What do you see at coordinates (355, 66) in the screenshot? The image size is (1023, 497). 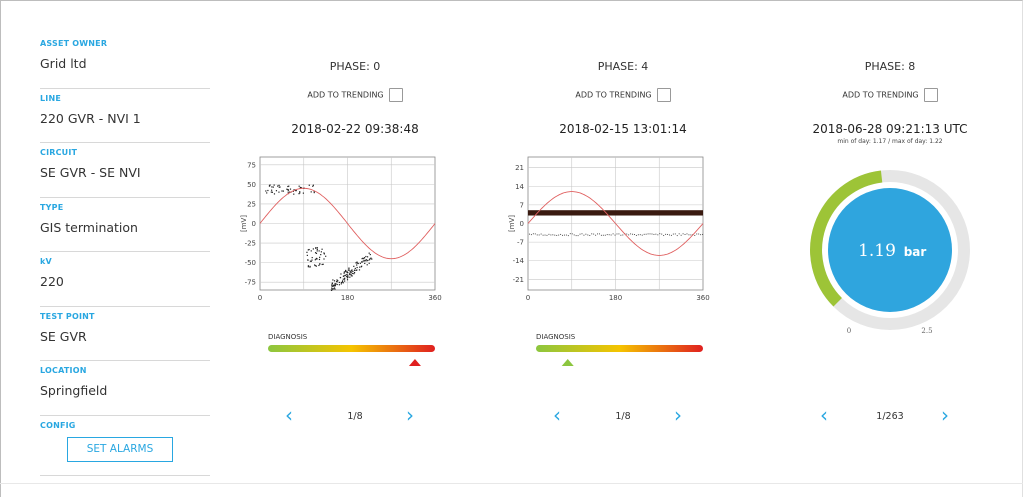 I see `phase-title: PHASE: 0` at bounding box center [355, 66].